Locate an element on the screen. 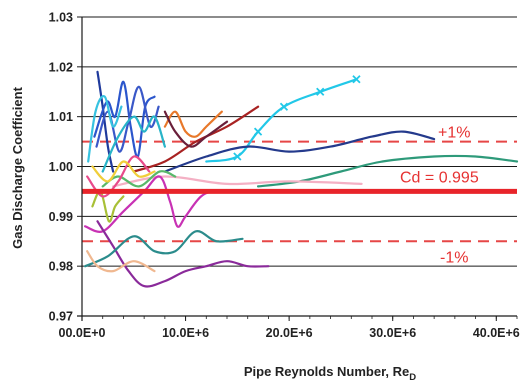  x-tick-label: 10.0E+6 is located at coordinates (185, 333).